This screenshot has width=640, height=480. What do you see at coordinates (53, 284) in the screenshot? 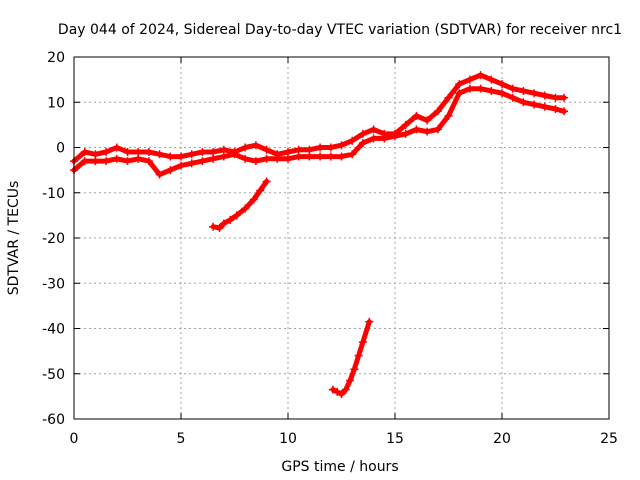
I see `y-tick-label: -30` at bounding box center [53, 284].